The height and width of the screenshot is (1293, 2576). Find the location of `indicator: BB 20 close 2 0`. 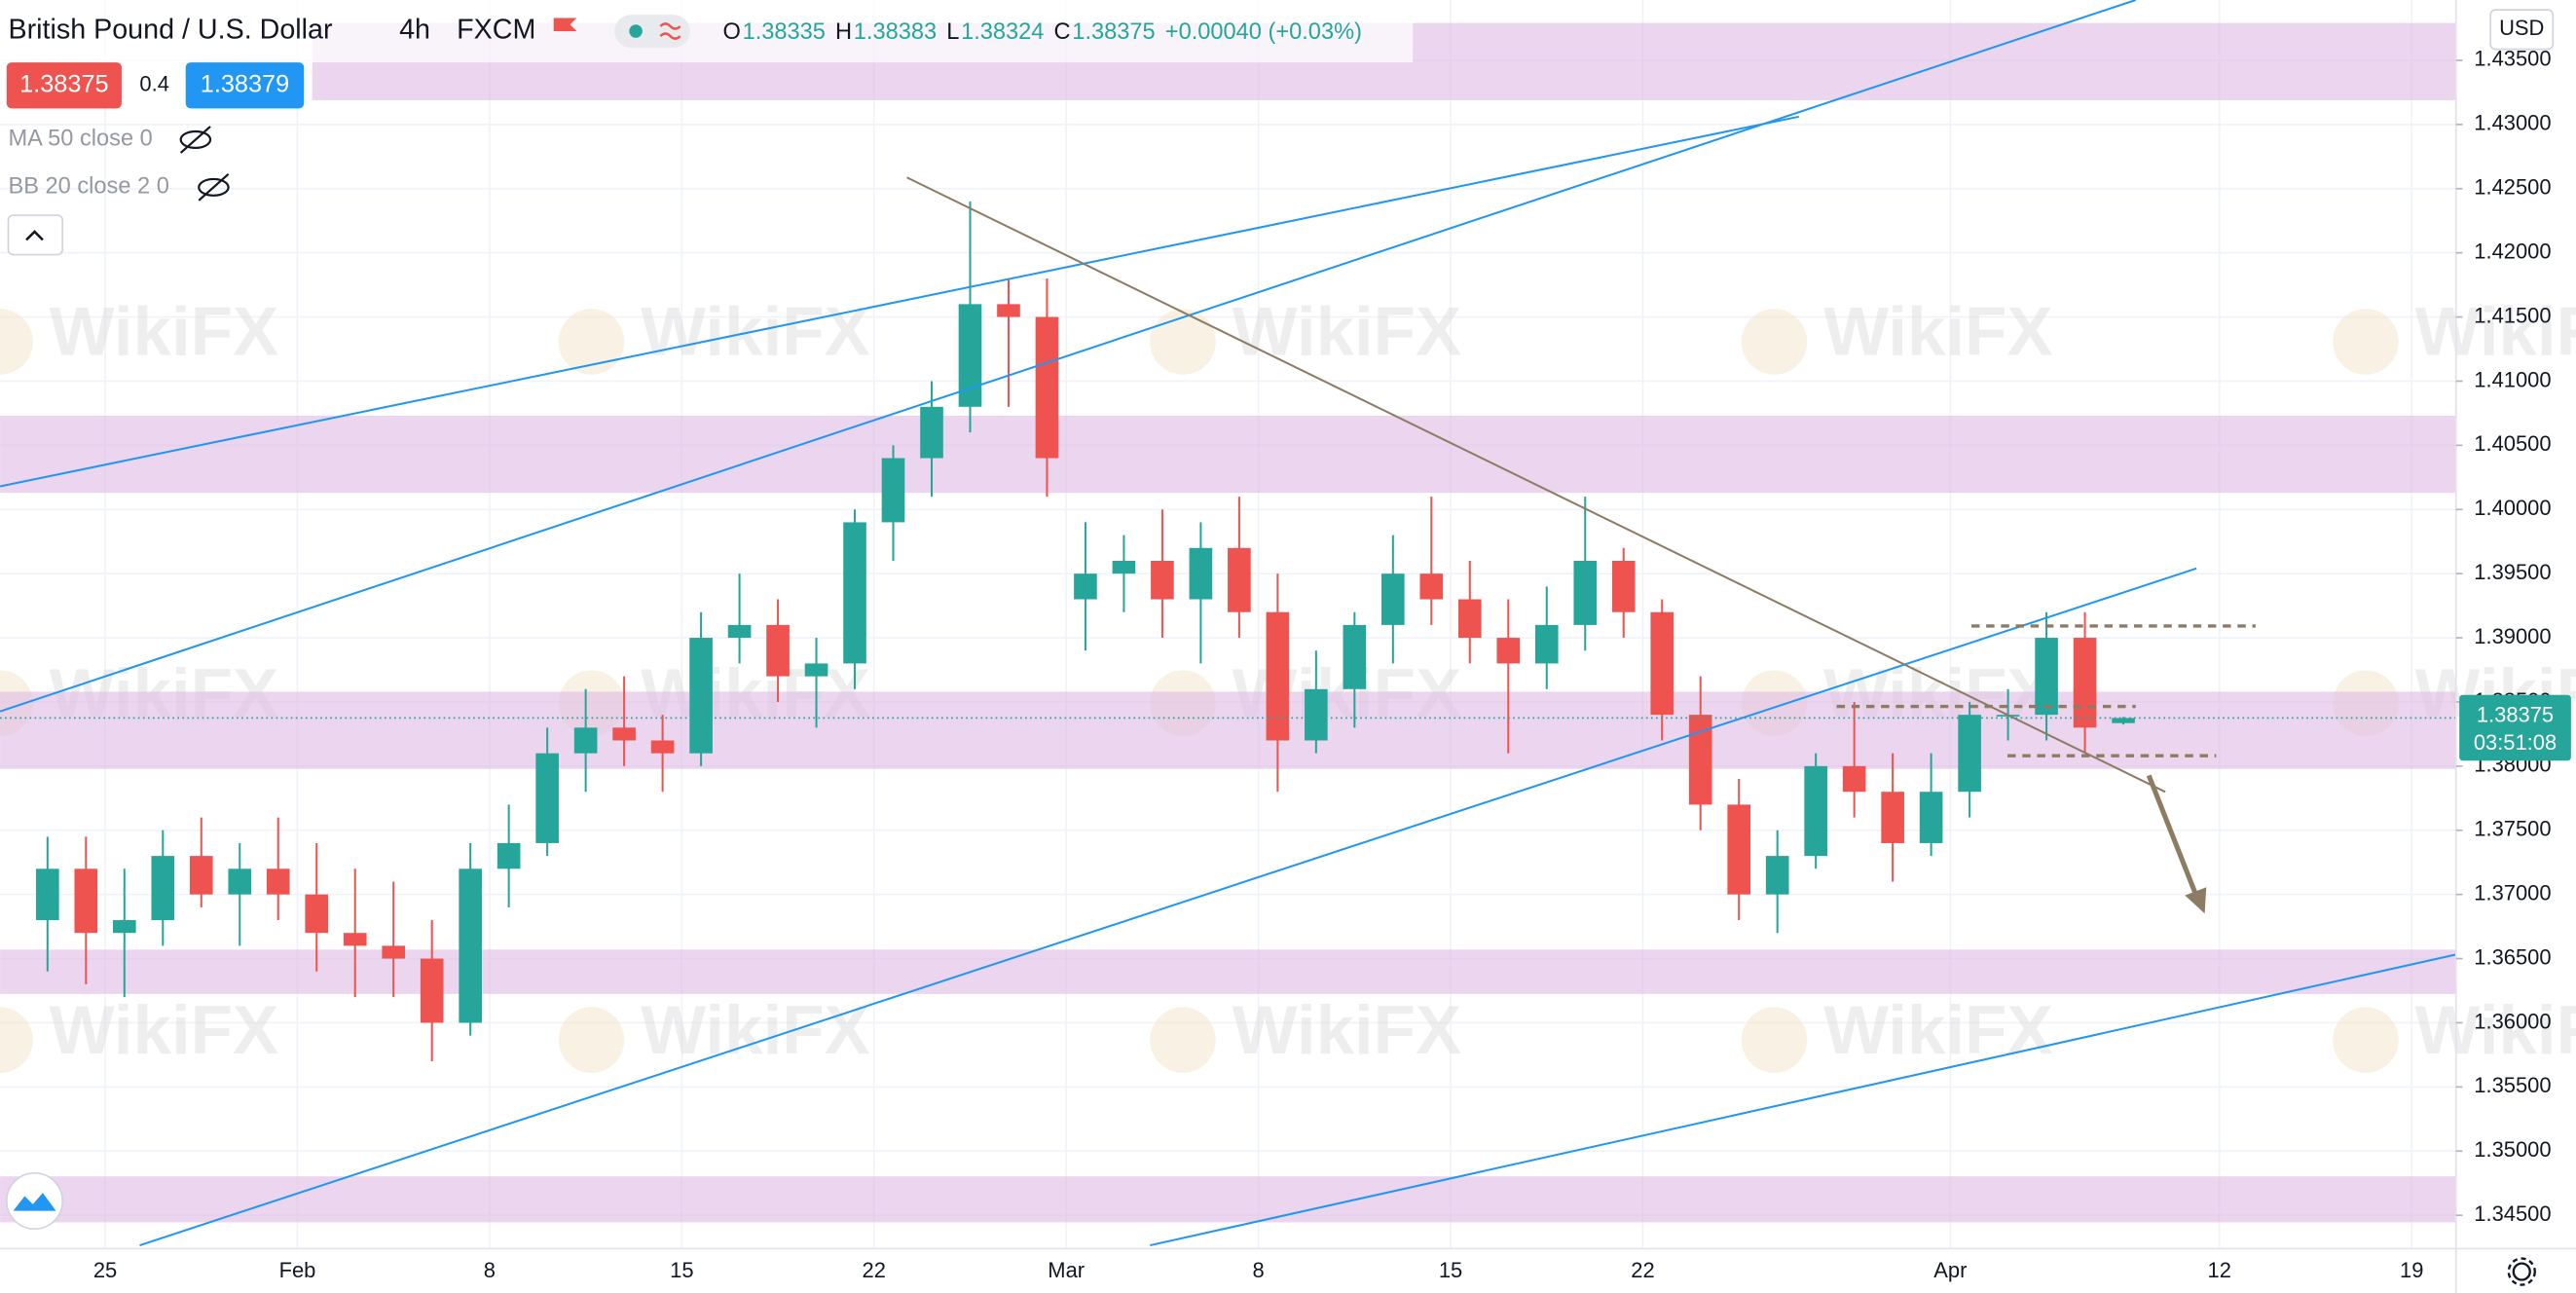

indicator: BB 20 close 2 0 is located at coordinates (88, 187).